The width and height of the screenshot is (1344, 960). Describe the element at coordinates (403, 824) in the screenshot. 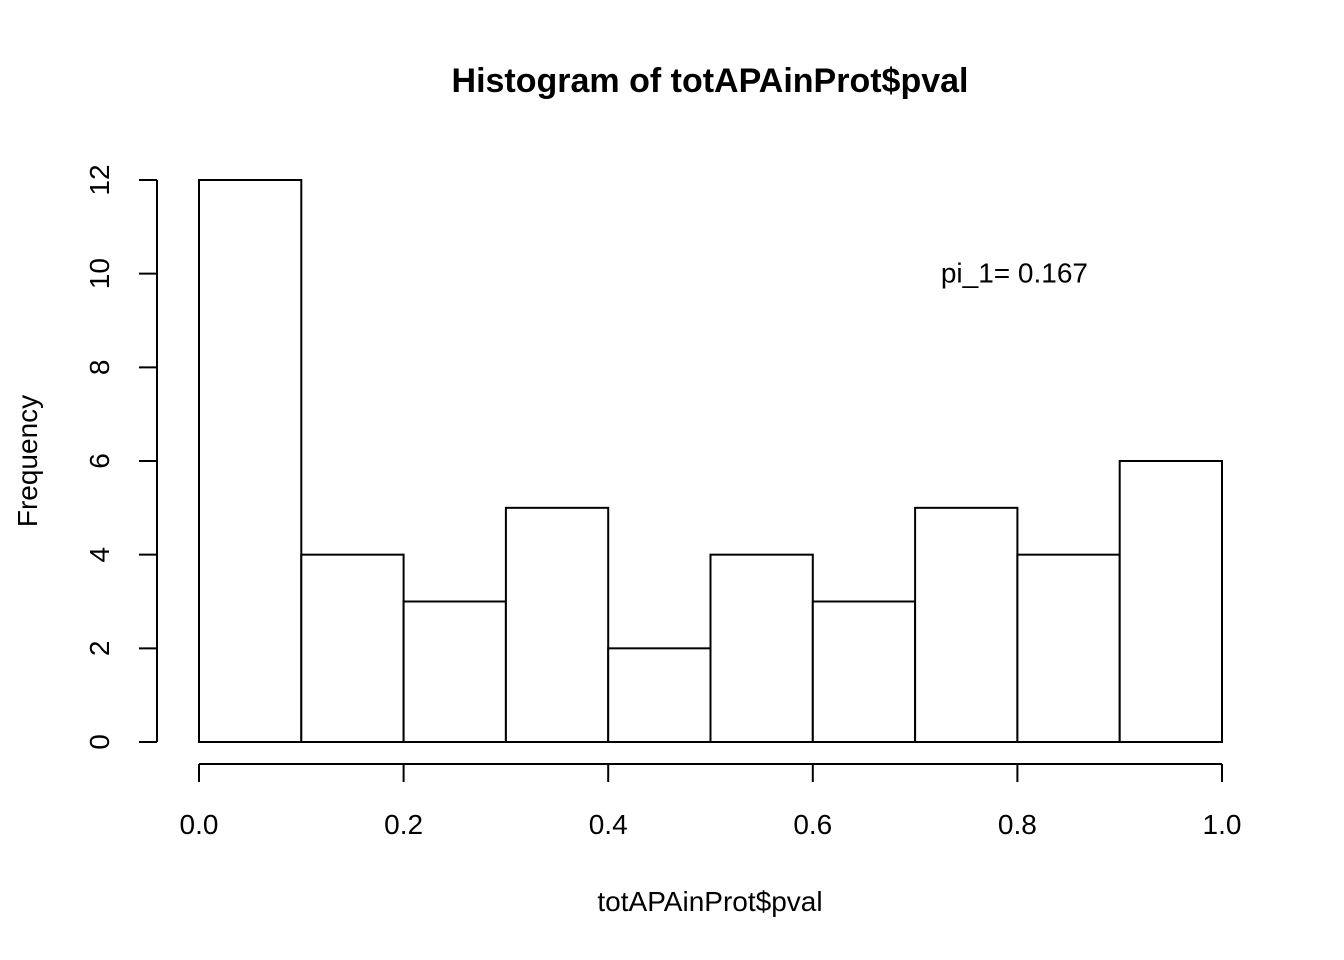

I see `x-tick-label: 0.2` at that location.